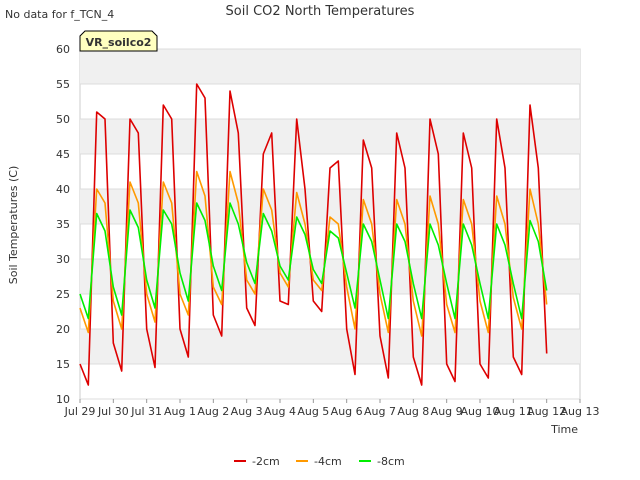 The height and width of the screenshot is (480, 640). Describe the element at coordinates (63, 259) in the screenshot. I see `y-tick-label: 30` at that location.